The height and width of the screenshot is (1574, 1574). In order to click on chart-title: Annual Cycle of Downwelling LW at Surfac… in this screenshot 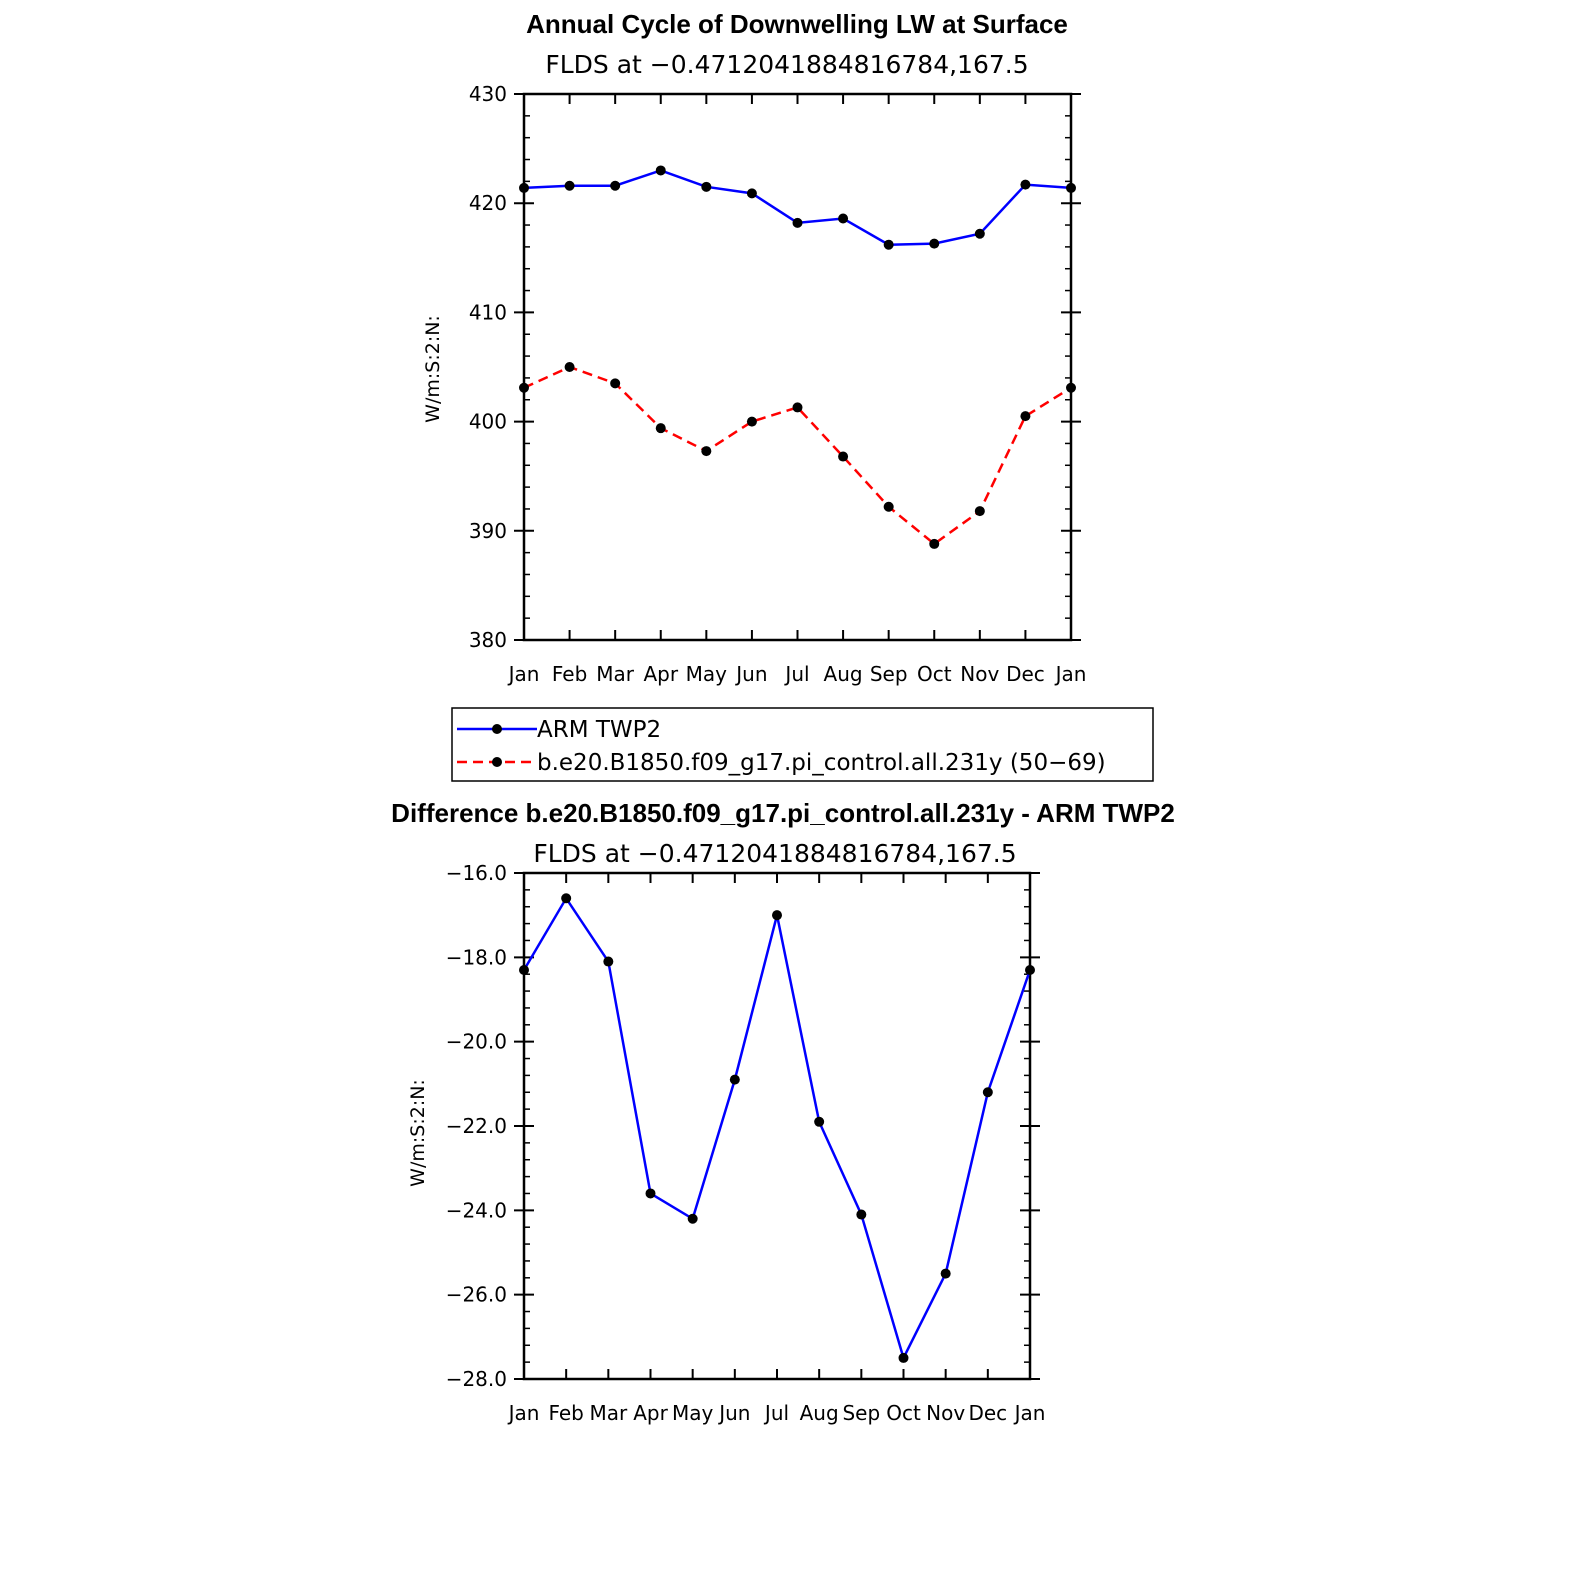, I will do `click(797, 24)`.